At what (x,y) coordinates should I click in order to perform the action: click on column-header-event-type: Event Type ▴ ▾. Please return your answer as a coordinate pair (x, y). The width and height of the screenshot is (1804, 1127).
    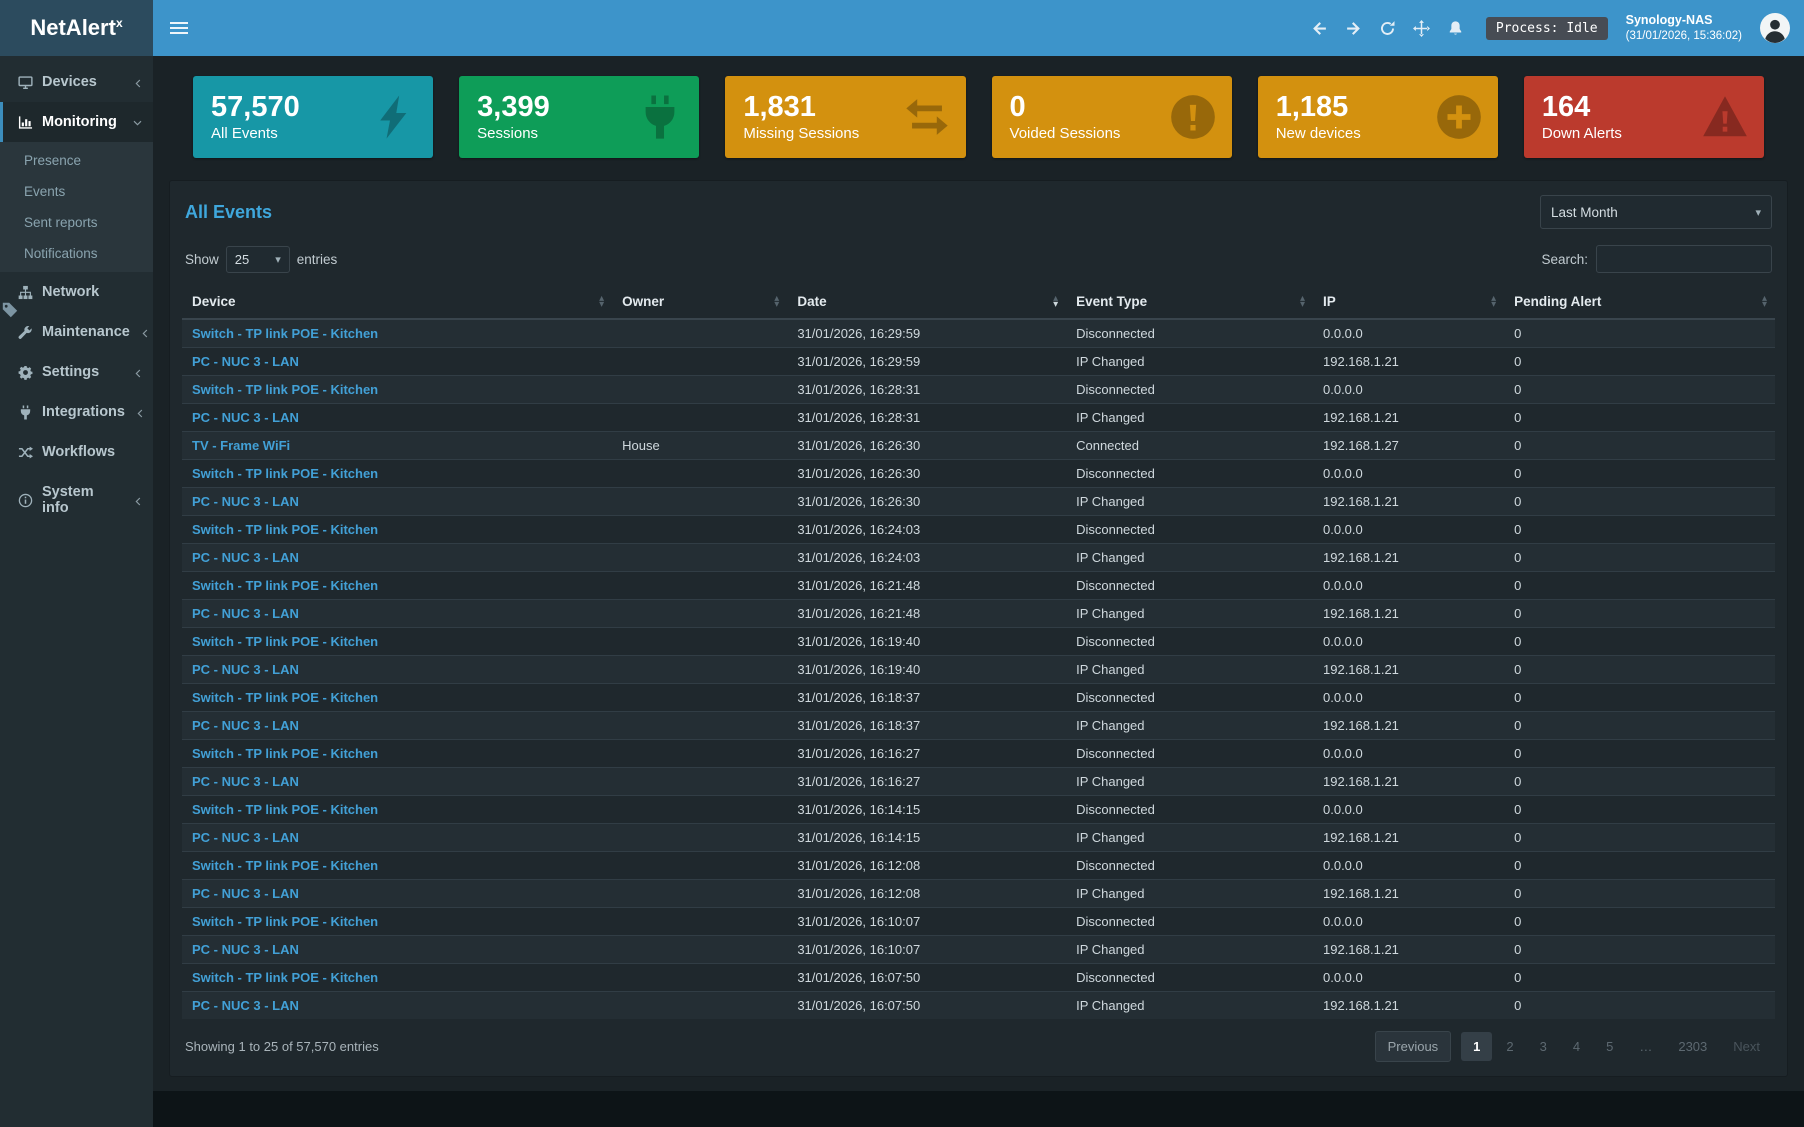
    Looking at the image, I should click on (1189, 302).